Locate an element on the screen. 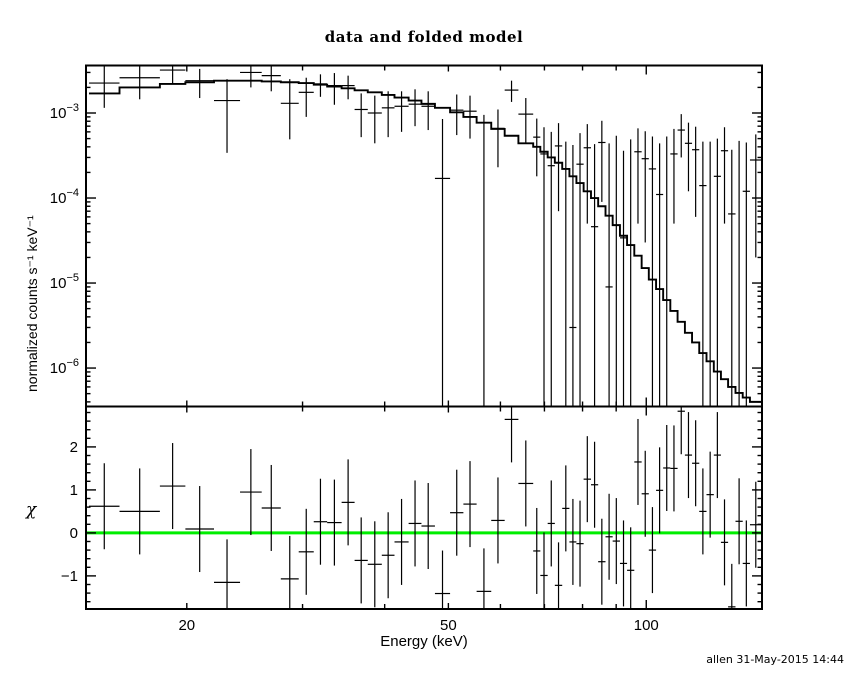 Image resolution: width=850 pixels, height=680 pixels. x-tick-label: 100 is located at coordinates (646, 625).